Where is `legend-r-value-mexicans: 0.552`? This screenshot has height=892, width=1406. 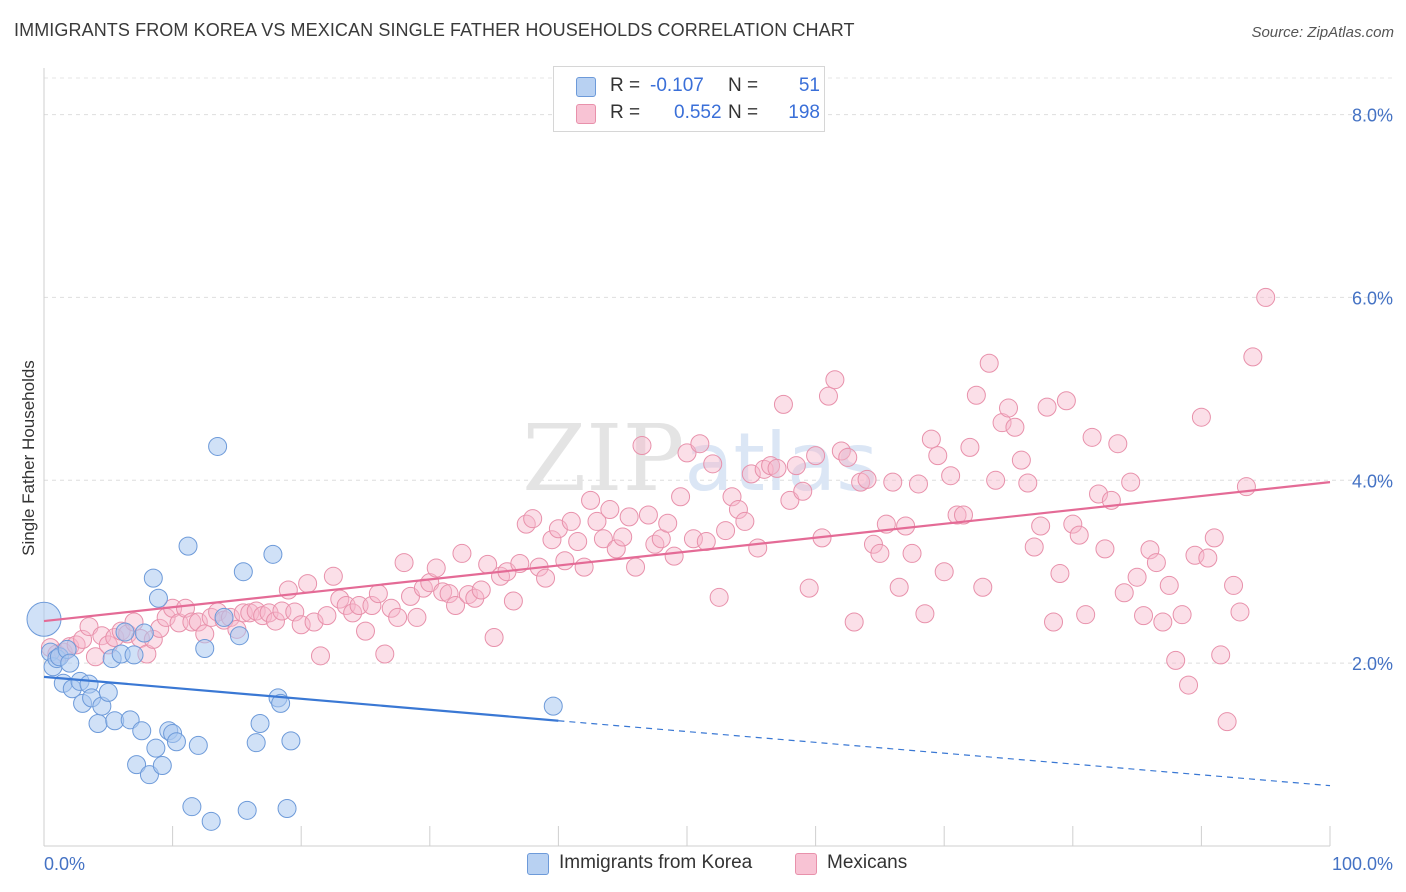
legend-r-value-mexicans: 0.552 is located at coordinates (698, 112).